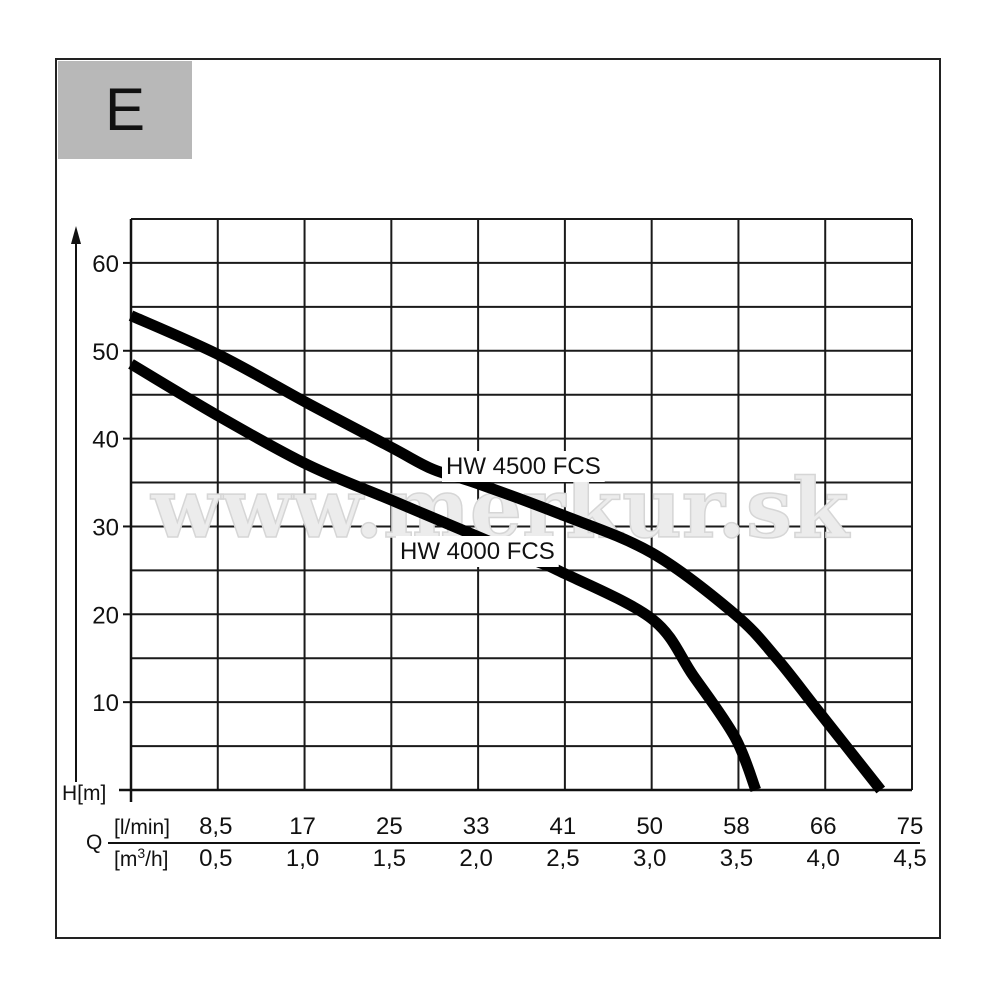 Image resolution: width=1000 pixels, height=1000 pixels. Describe the element at coordinates (736, 826) in the screenshot. I see `x-tick-label-primary: 58` at that location.